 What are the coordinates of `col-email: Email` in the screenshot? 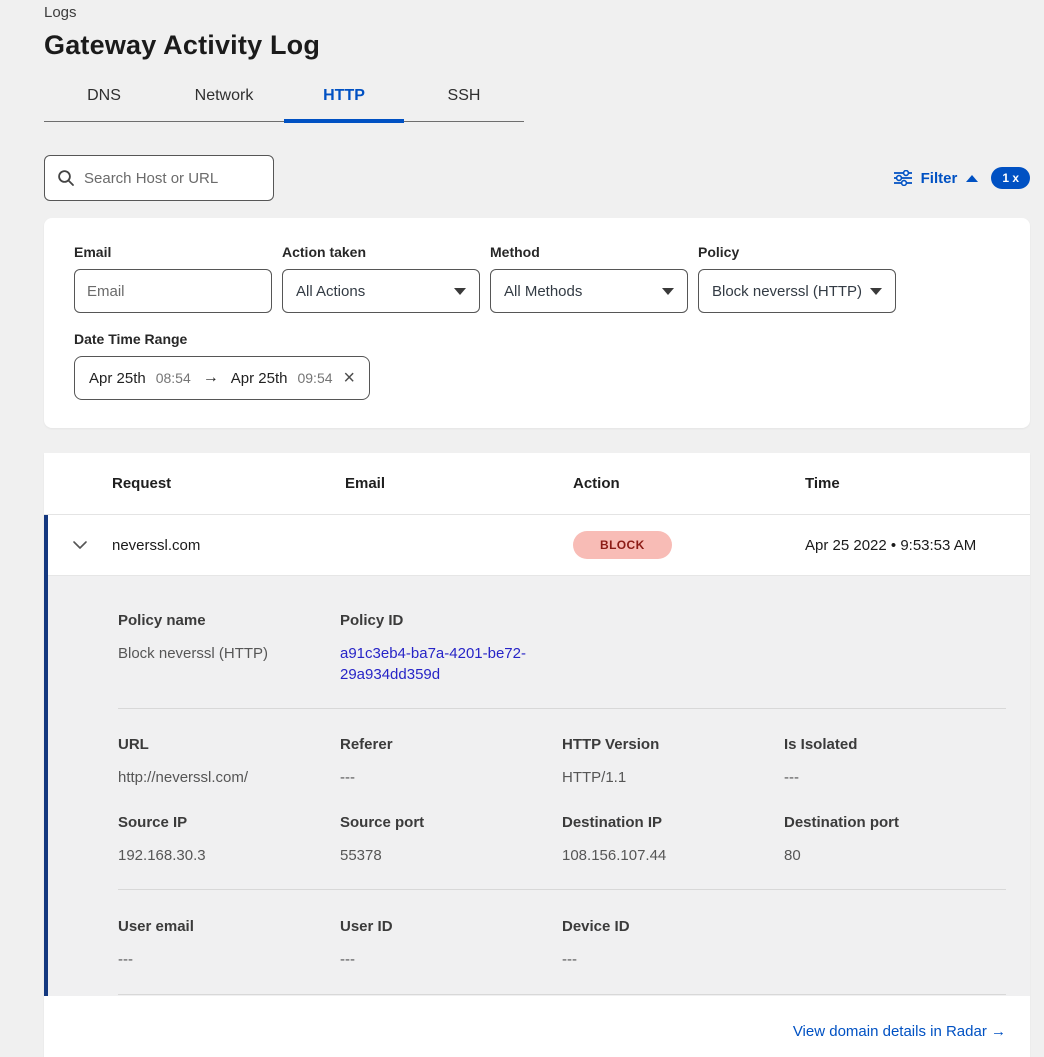 It's located at (365, 483).